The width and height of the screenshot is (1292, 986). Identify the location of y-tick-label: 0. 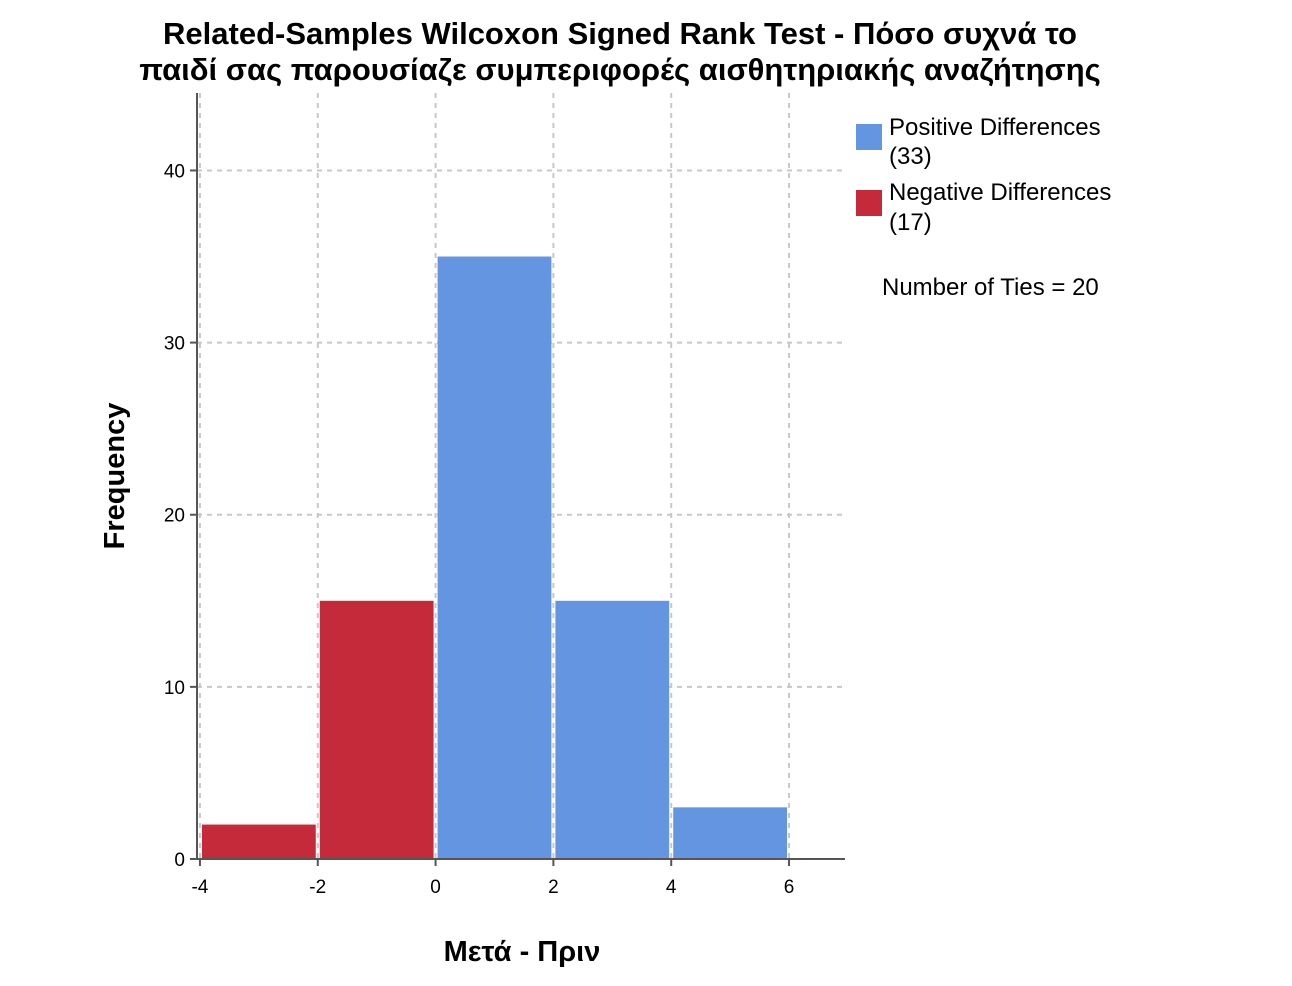
(179, 860).